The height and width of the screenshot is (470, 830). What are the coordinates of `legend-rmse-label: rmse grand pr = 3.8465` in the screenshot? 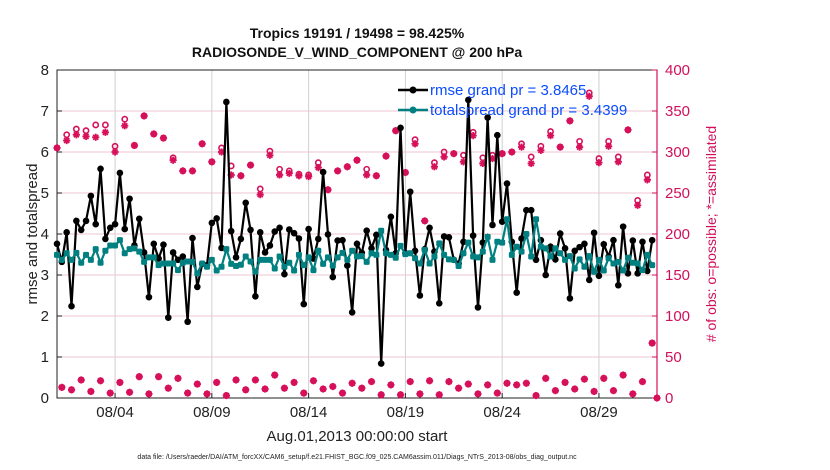 It's located at (508, 90).